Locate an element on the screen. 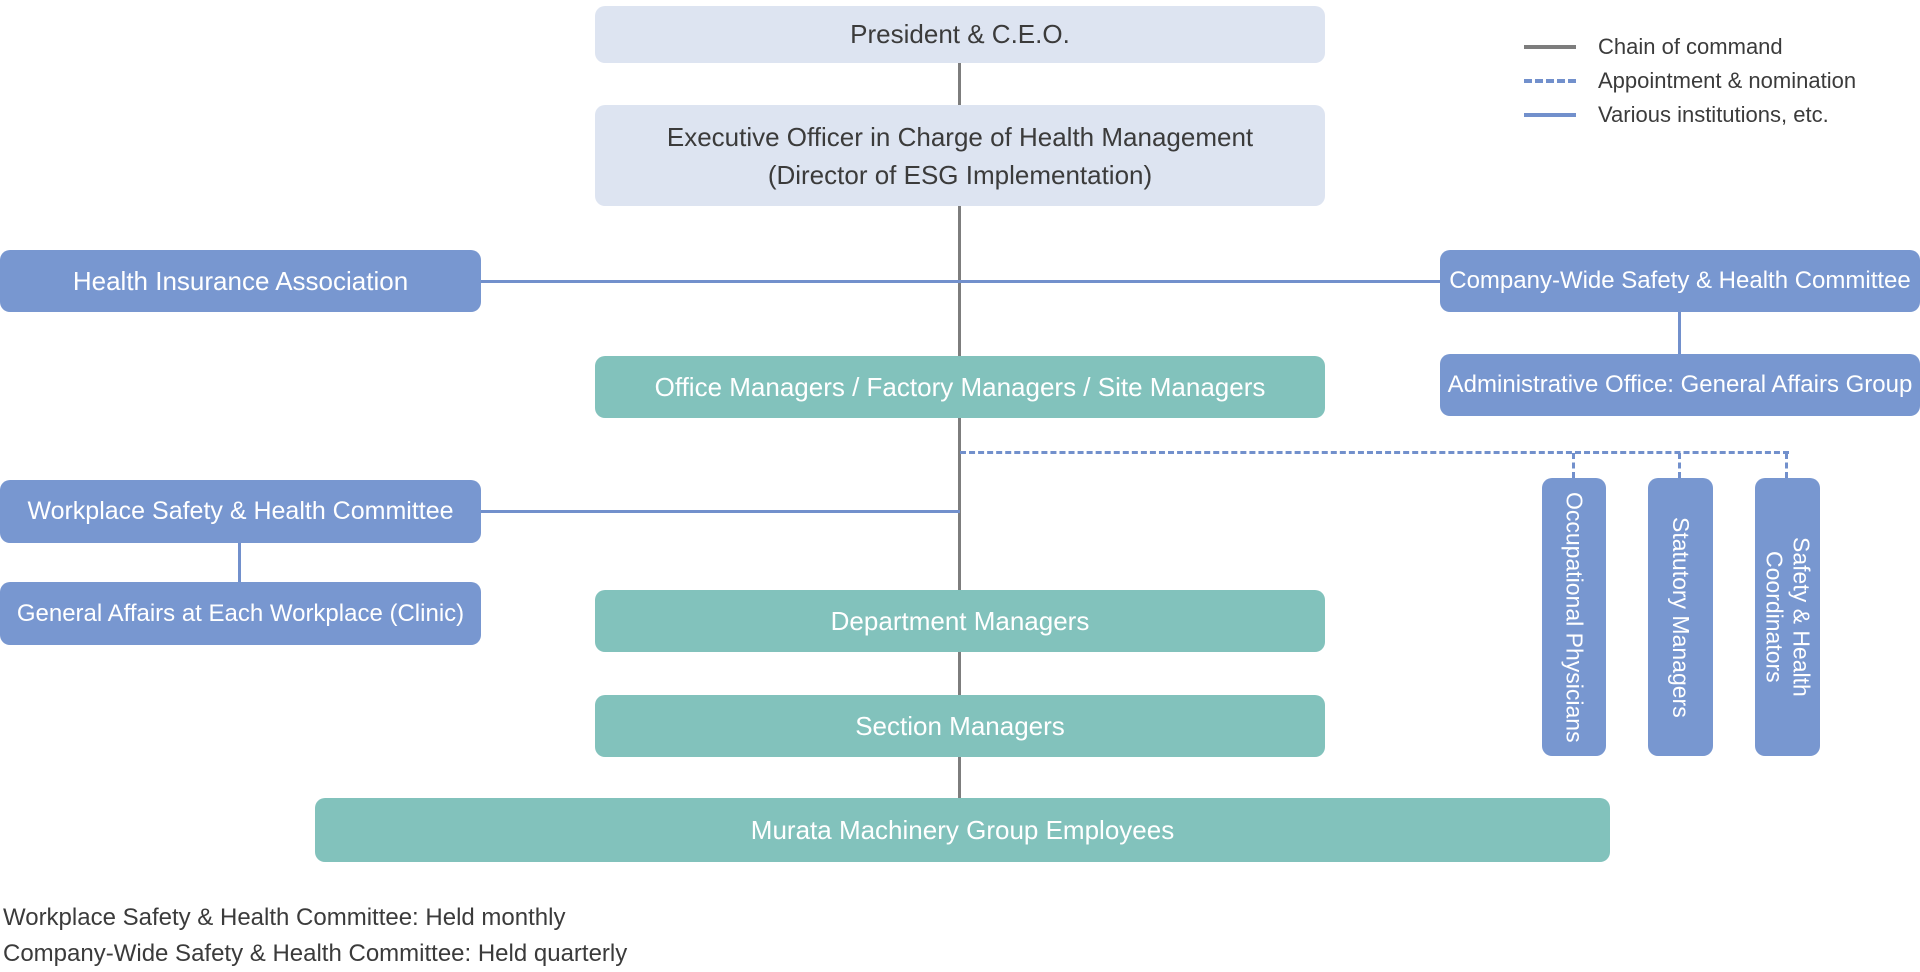 Image resolution: width=1920 pixels, height=972 pixels. appointment-drop-statutory is located at coordinates (1679, 465).